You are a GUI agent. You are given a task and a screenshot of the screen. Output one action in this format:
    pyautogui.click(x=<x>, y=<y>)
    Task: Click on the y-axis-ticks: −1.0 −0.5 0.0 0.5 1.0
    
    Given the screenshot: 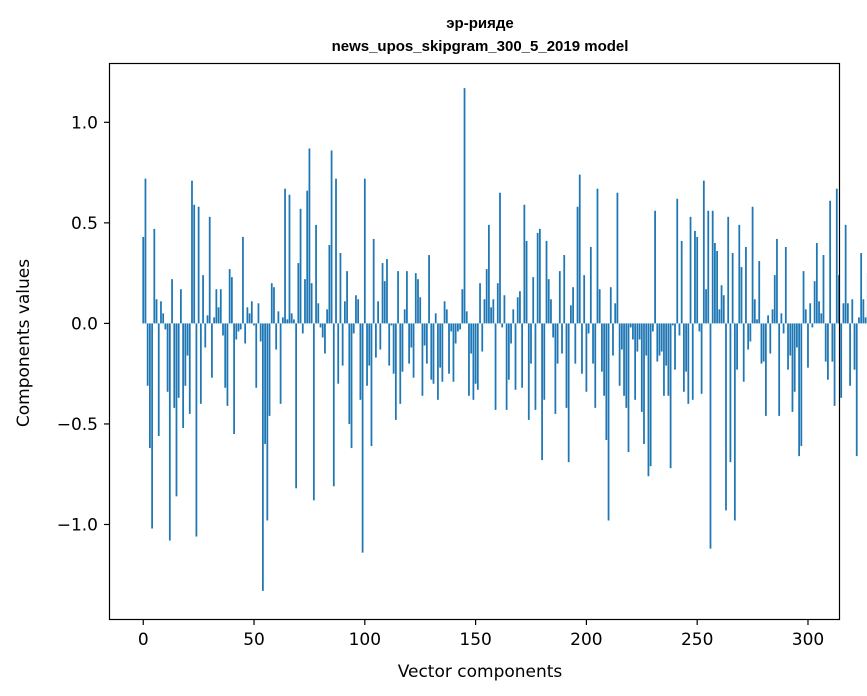 What is the action you would take?
    pyautogui.click(x=83, y=324)
    